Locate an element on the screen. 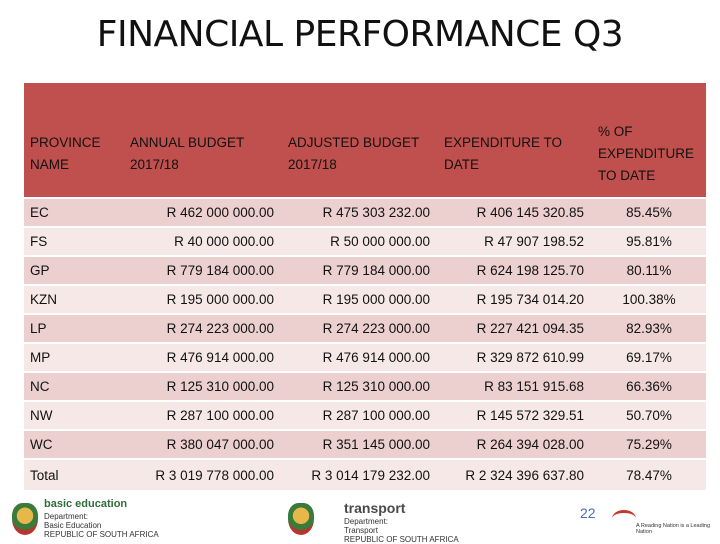  cell-annual-budget: R 3 019 778 000.00 is located at coordinates (203, 475).